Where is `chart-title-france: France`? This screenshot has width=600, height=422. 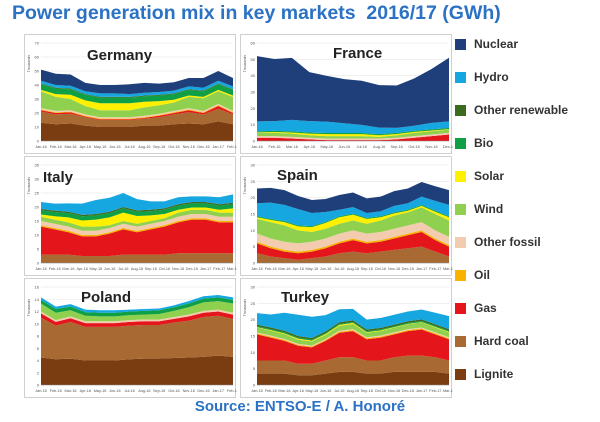
chart-title-france: France is located at coordinates (358, 53).